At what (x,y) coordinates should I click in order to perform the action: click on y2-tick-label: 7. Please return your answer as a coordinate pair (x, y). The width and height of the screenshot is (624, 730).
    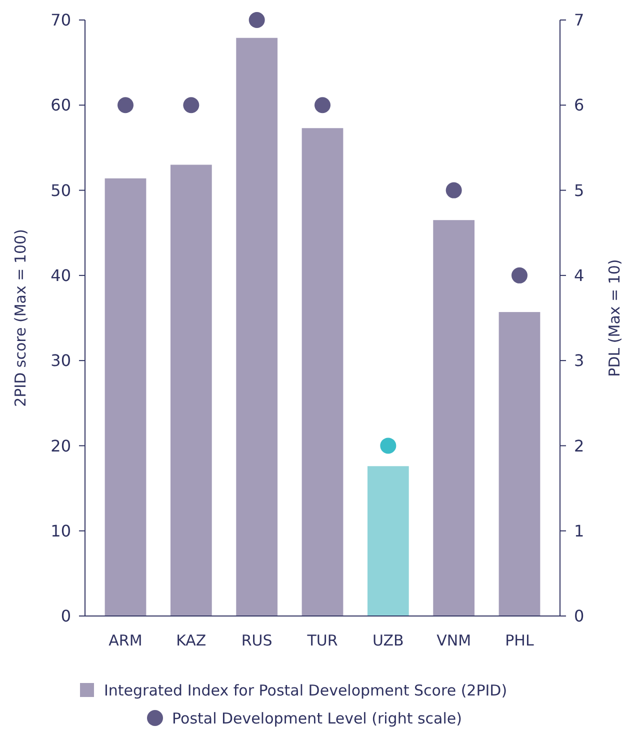
    Looking at the image, I should click on (579, 20).